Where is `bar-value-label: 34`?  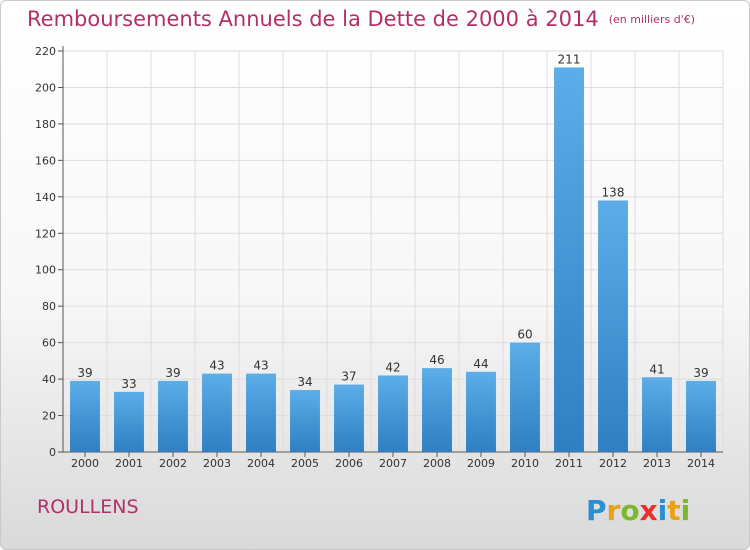 bar-value-label: 34 is located at coordinates (304, 382).